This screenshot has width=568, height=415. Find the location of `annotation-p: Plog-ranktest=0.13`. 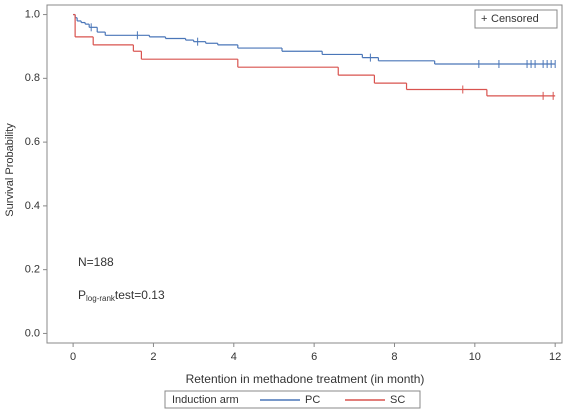

annotation-p: Plog-ranktest=0.13 is located at coordinates (121, 295).